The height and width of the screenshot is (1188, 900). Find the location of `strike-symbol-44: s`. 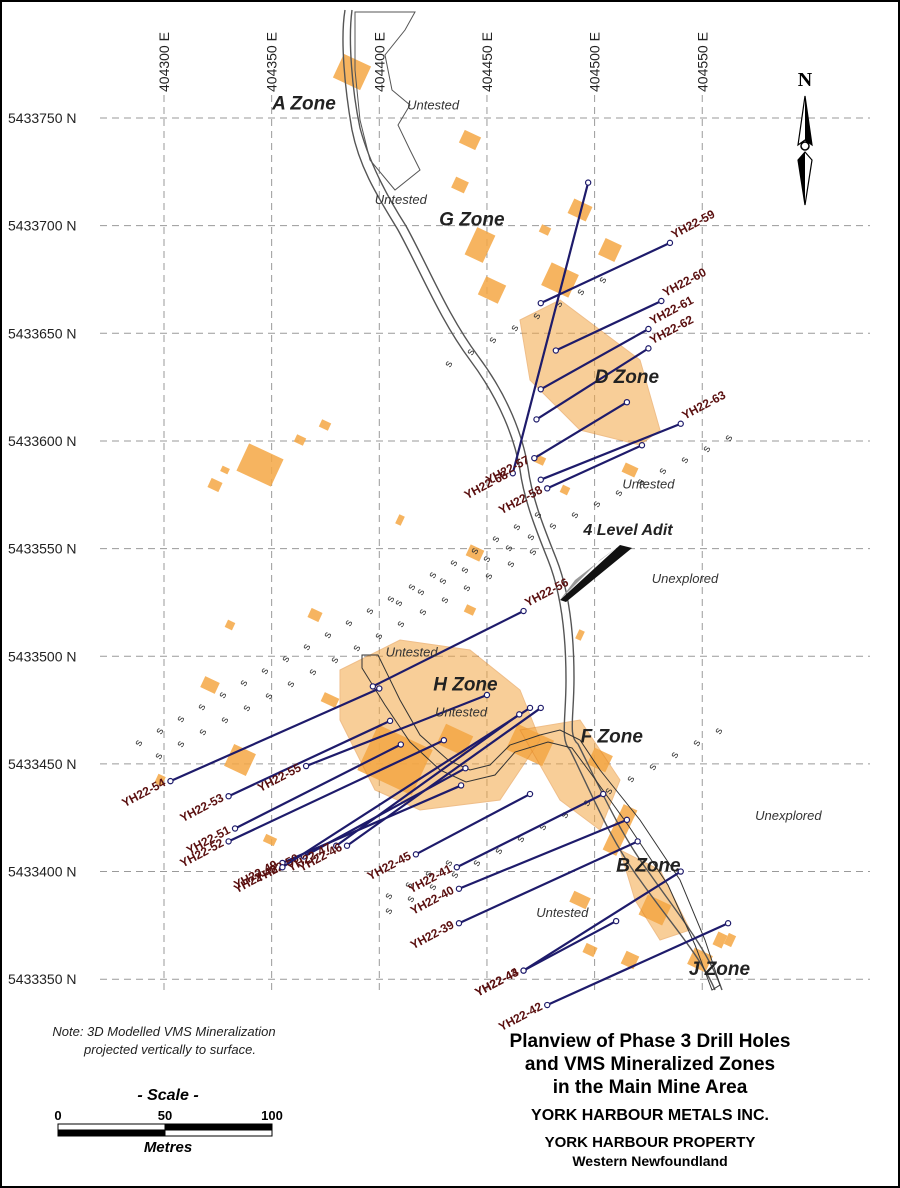

strike-symbol-44: s is located at coordinates (520, 838).